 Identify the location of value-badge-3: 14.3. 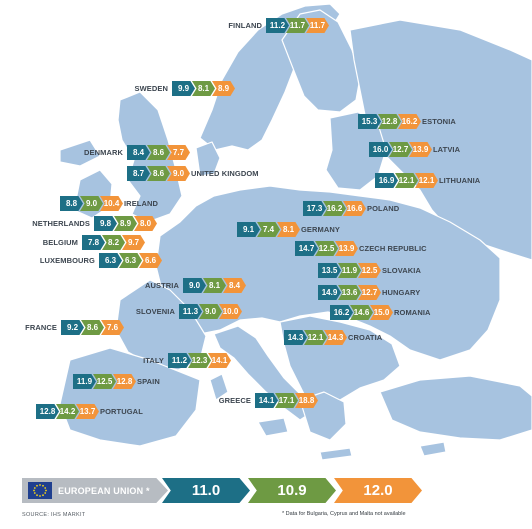
(335, 337).